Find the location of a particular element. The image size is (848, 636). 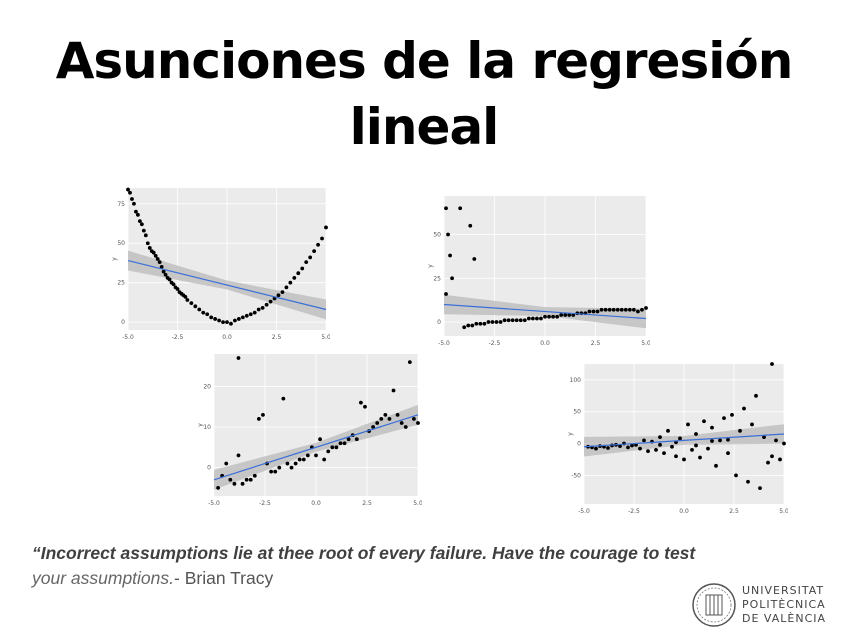

plot-quadratic: -5.0 -2.5 0.0 2.5 5.0 0 25 50 75 y is located at coordinates (220, 265).